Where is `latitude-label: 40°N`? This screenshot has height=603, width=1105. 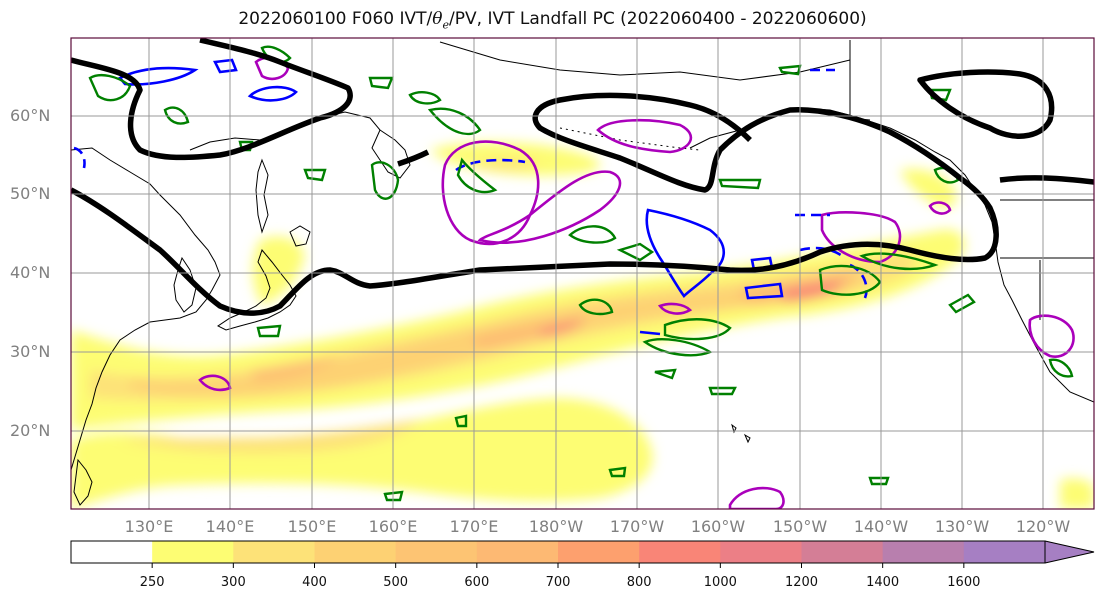 latitude-label: 40°N is located at coordinates (30, 272).